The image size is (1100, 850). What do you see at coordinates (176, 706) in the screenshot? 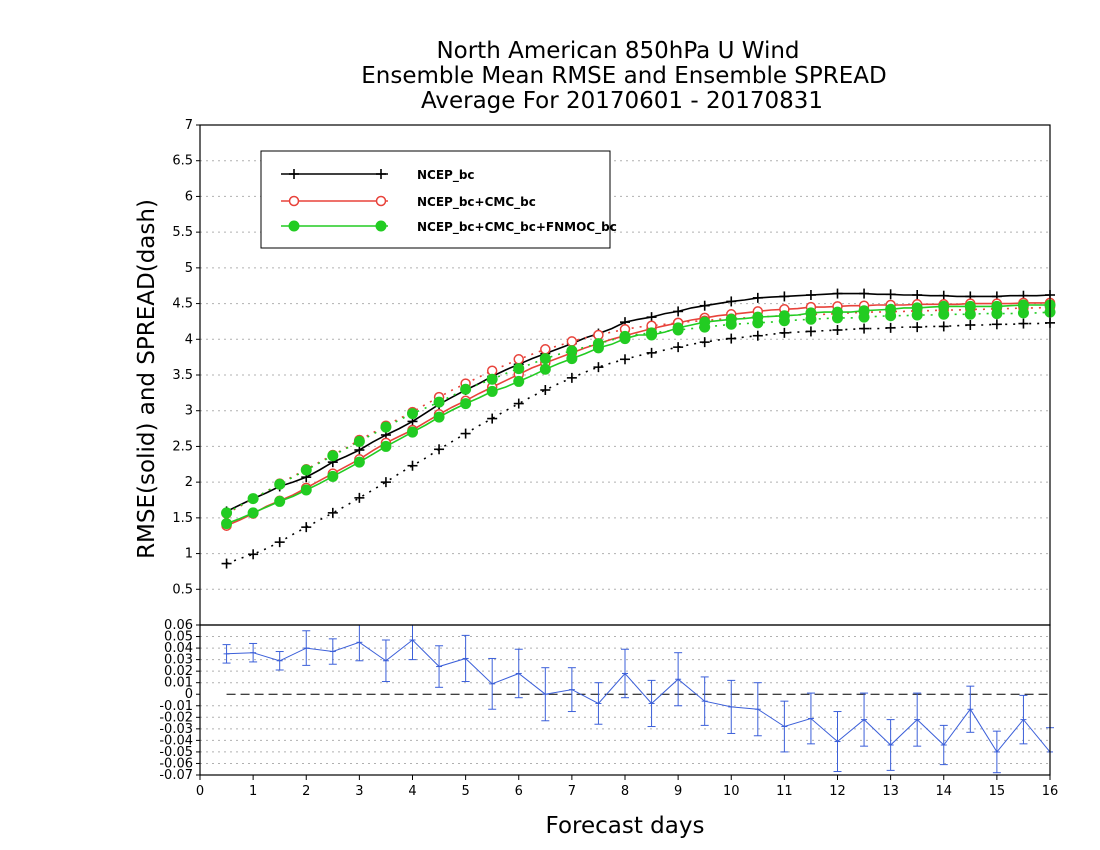
I see `y-tick-label: -0.01` at bounding box center [176, 706].